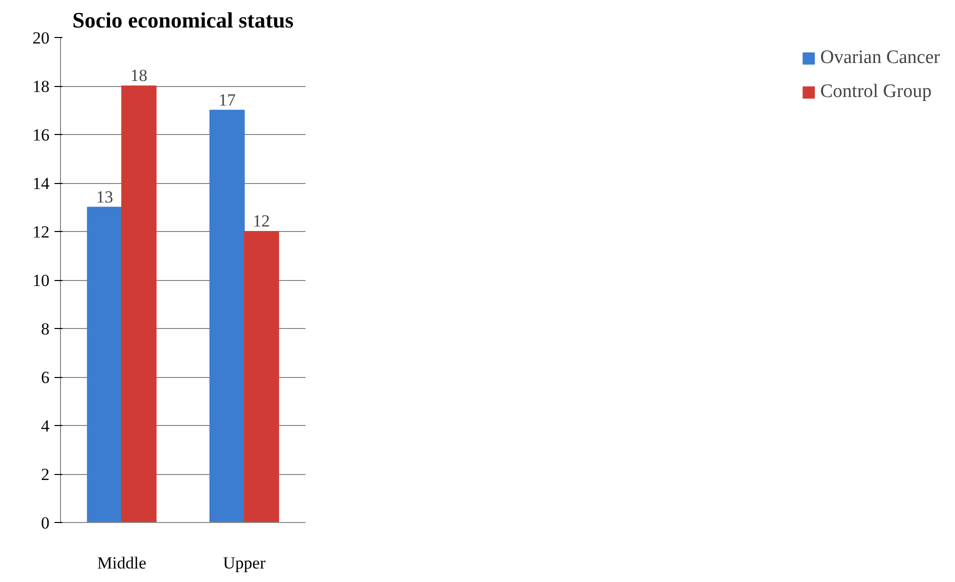  I want to click on y-tick-label: 20, so click(41, 38).